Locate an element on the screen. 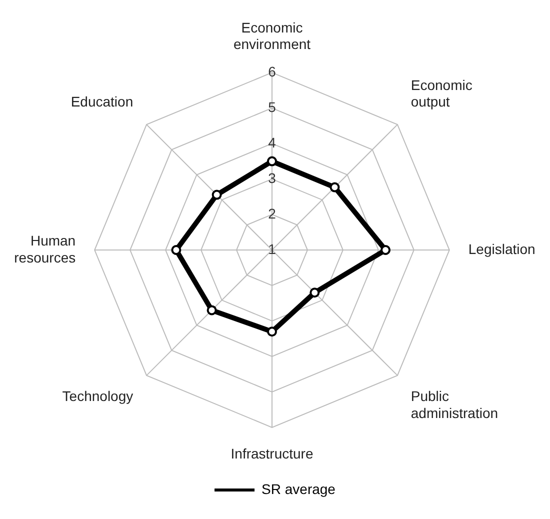  spoke-label: Education is located at coordinates (102, 102).